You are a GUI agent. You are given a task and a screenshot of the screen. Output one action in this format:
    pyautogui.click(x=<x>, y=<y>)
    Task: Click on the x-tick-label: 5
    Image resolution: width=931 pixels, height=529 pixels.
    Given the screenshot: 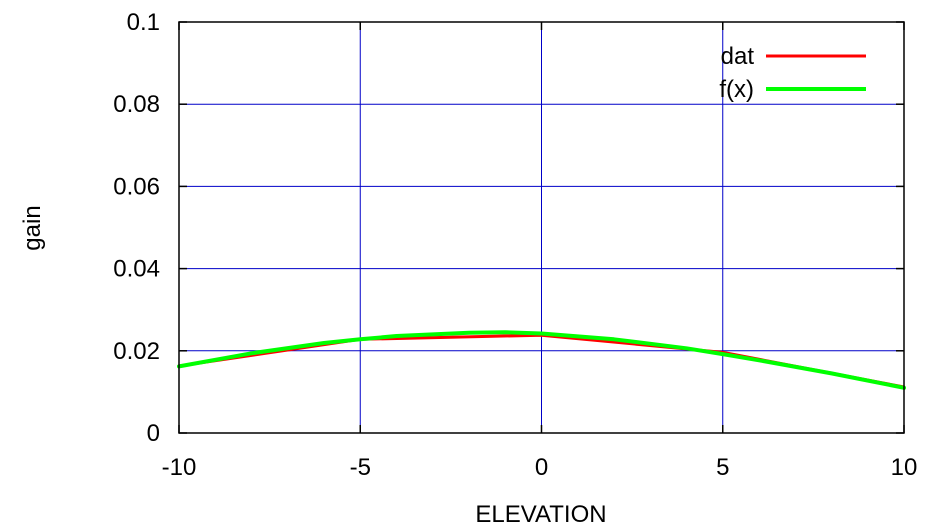 What is the action you would take?
    pyautogui.click(x=722, y=467)
    